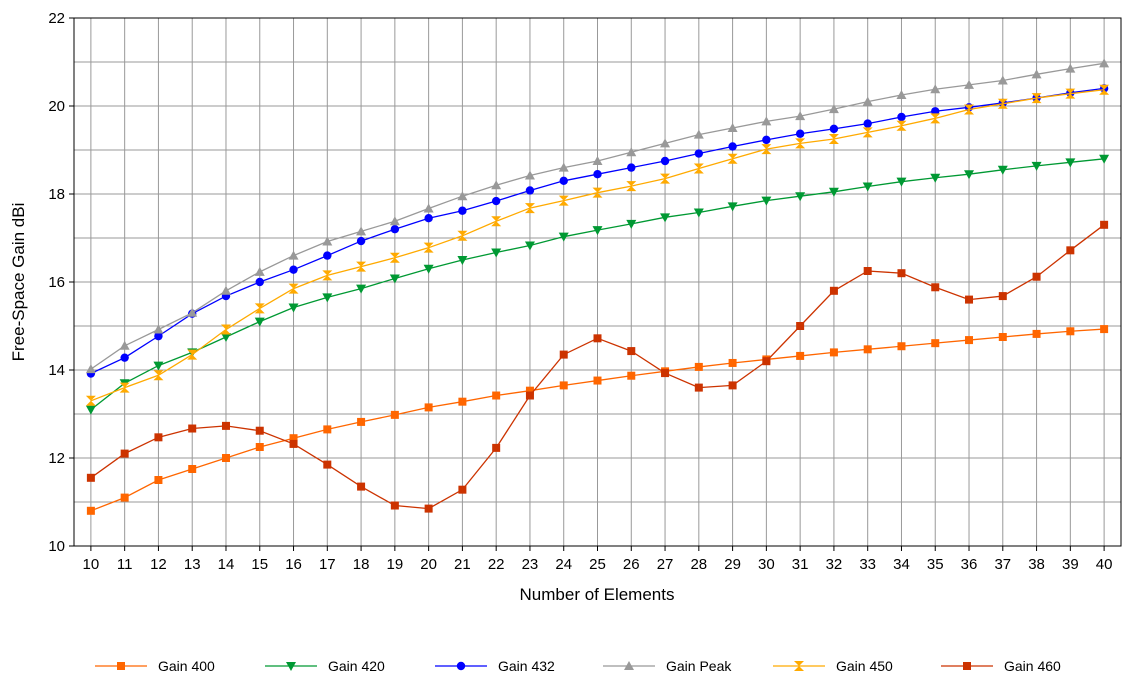 The width and height of the screenshot is (1125, 682). Describe the element at coordinates (766, 564) in the screenshot. I see `x-tick-label: 30` at that location.